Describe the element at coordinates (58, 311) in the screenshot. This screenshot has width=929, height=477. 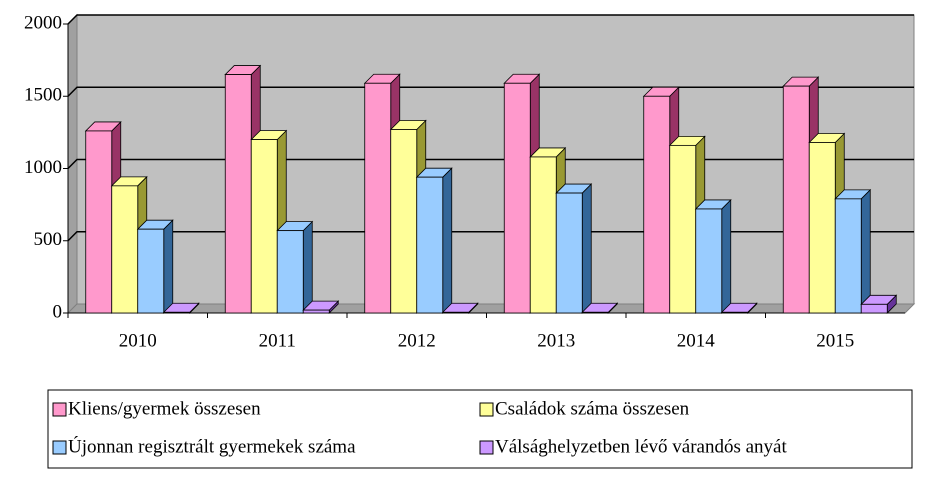
I see `y-tick-label: 0` at that location.